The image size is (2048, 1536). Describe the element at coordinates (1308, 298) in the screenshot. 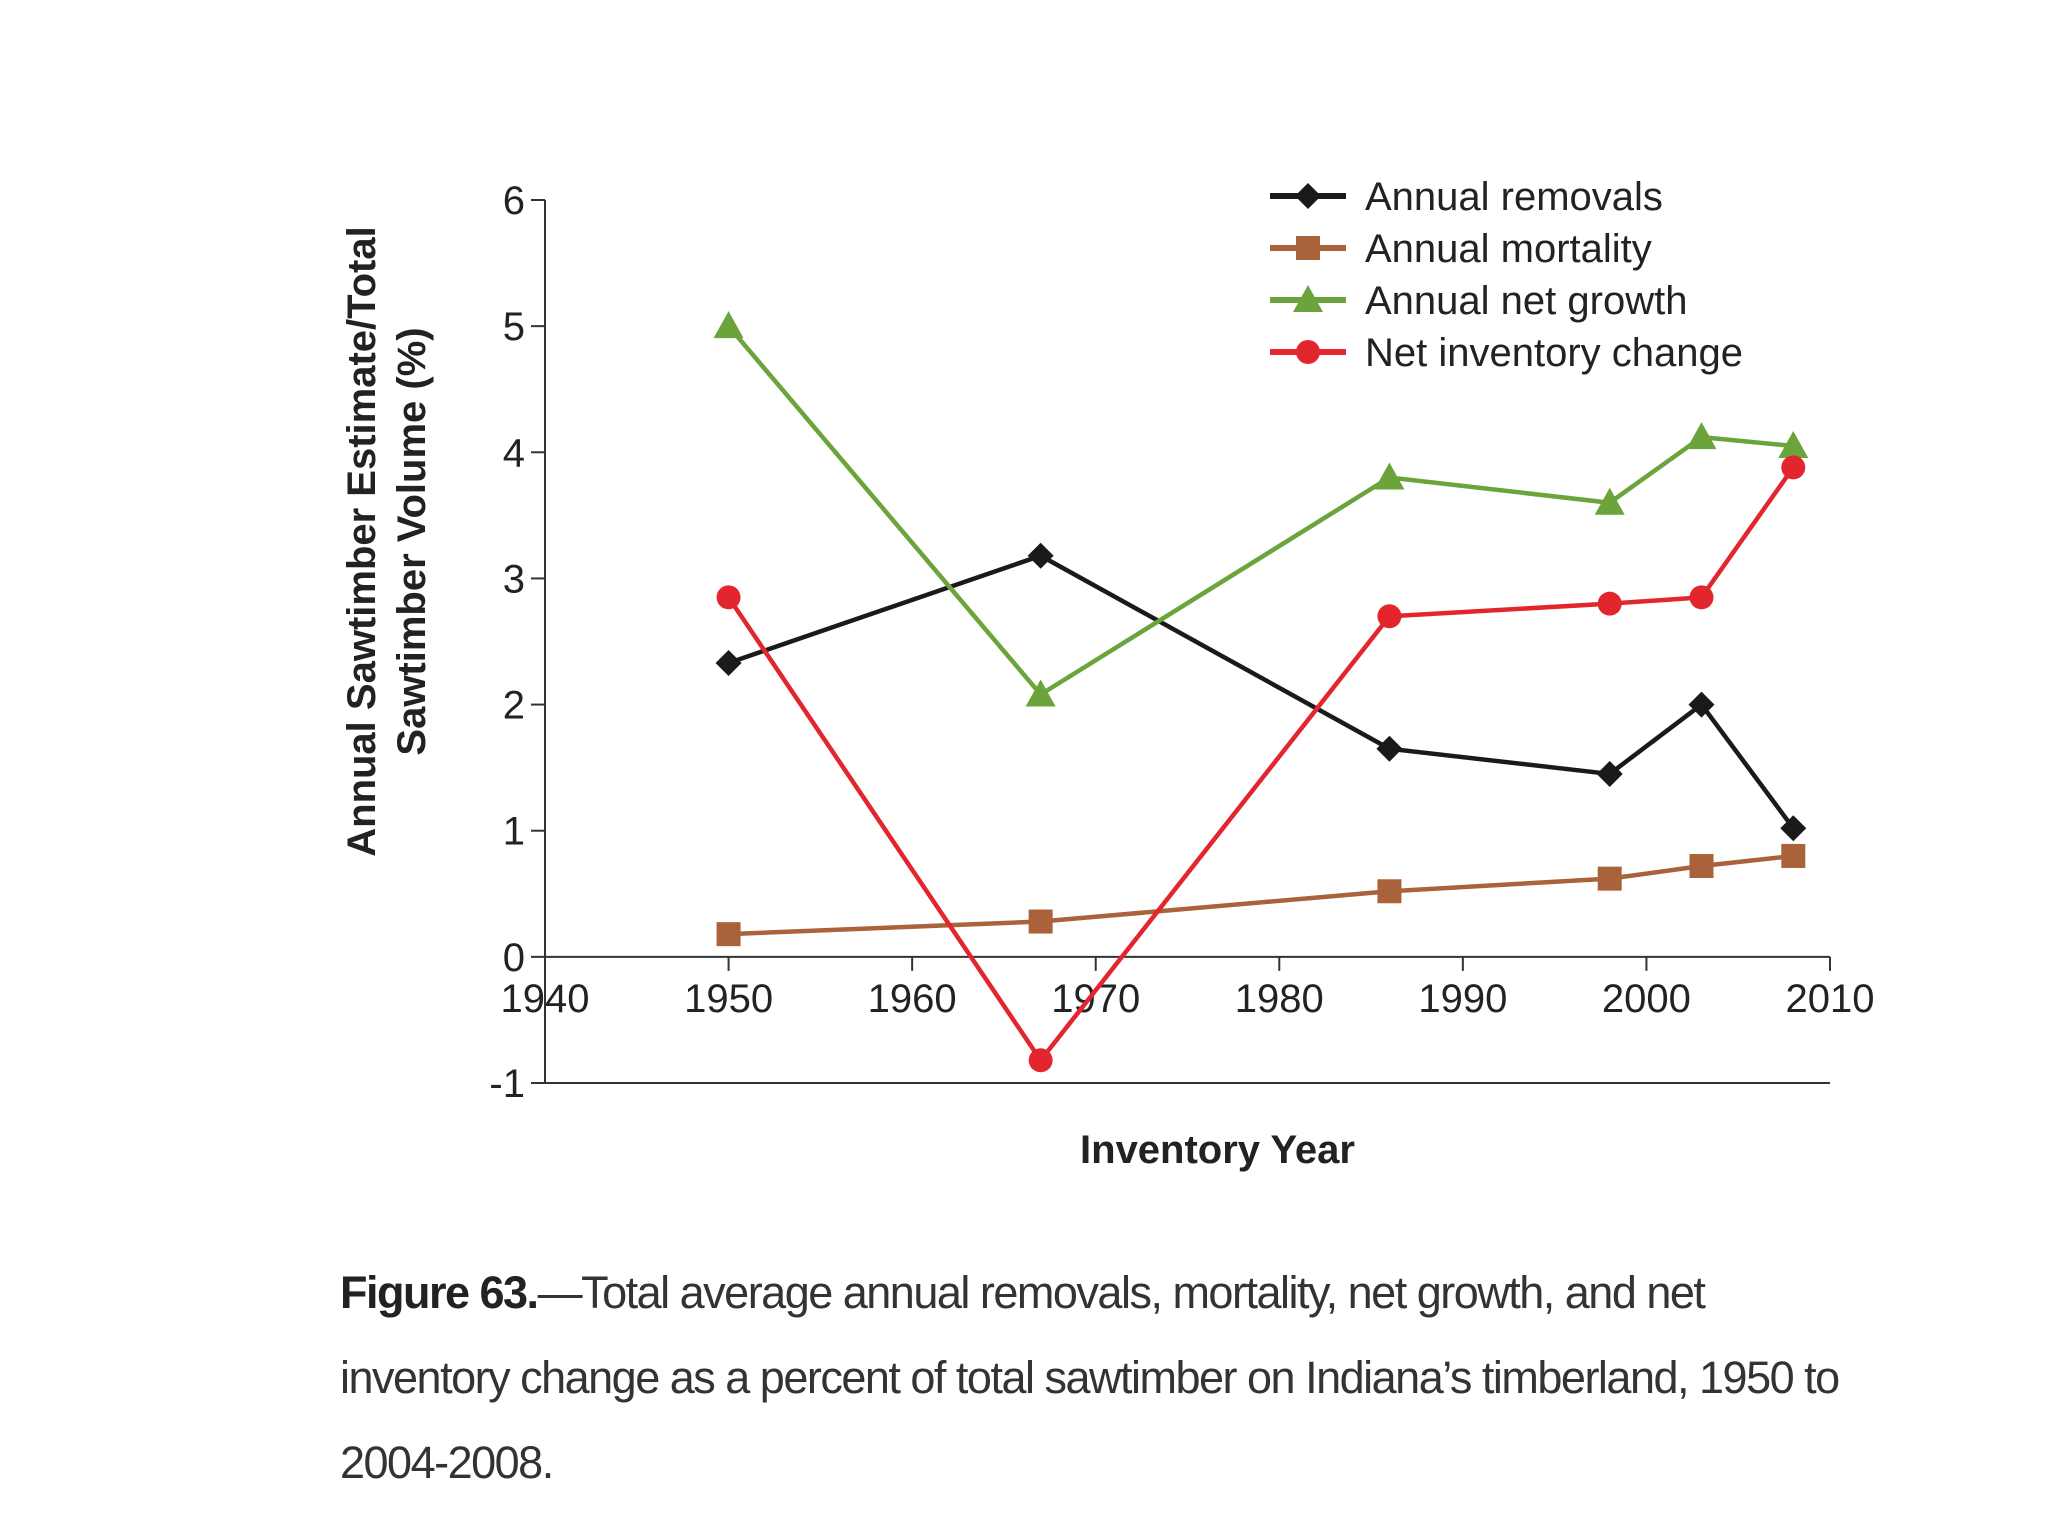

I see `legend-marker-annual-net-growth` at that location.